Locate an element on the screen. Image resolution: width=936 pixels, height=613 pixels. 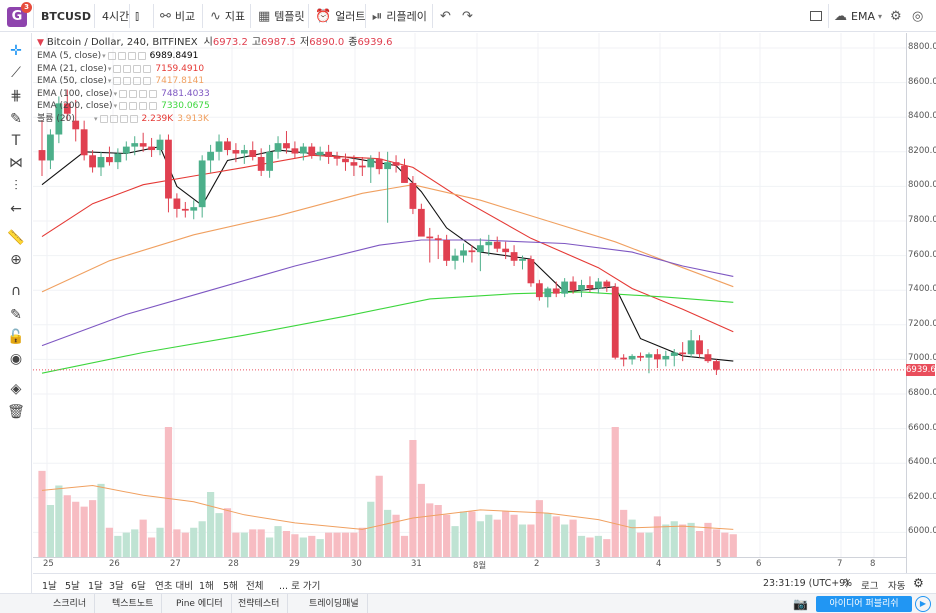
indicator-legend-row: EMA (100, close) ▾ 7481.4033 is located at coordinates (216, 94).